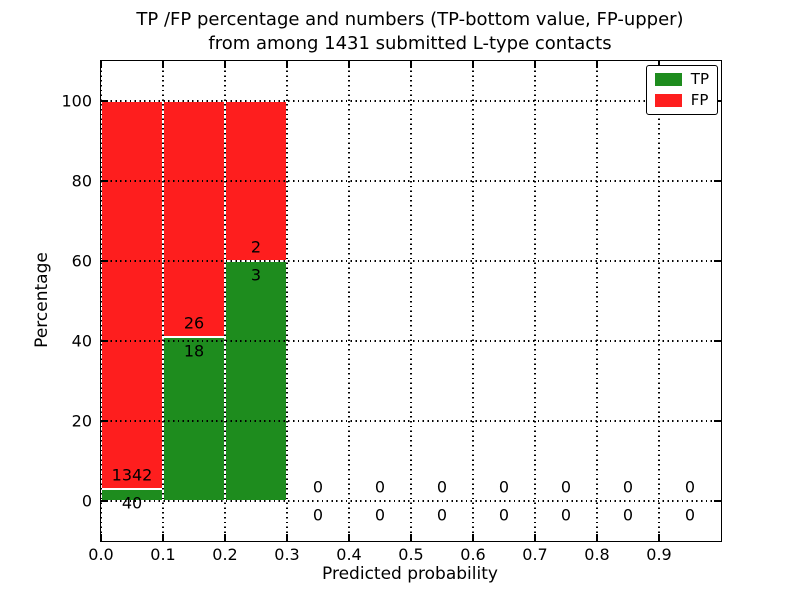  I want to click on legend-swatch-fp, so click(668, 100).